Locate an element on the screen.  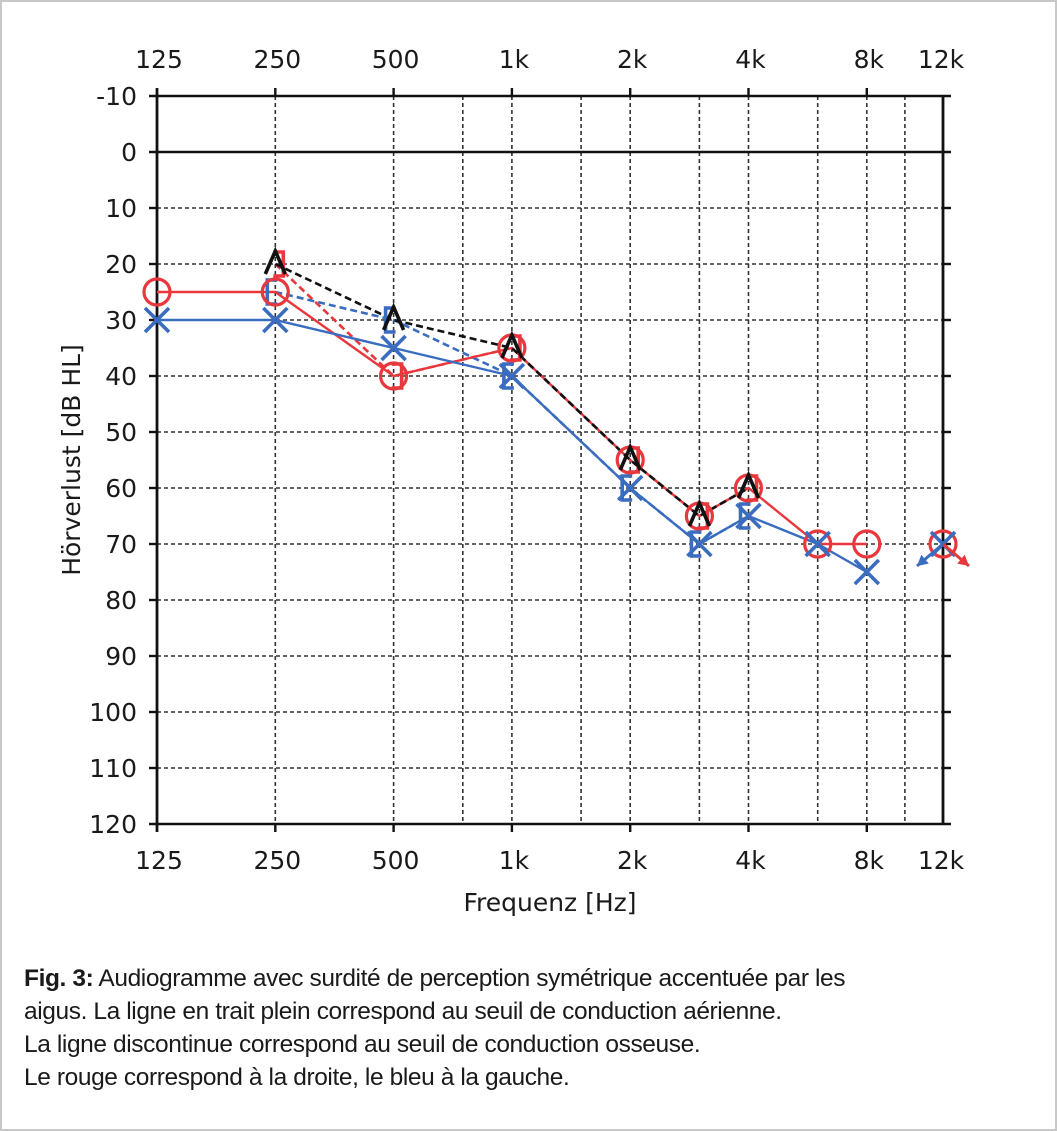
bracket-right-marker is located at coordinates (279, 264).